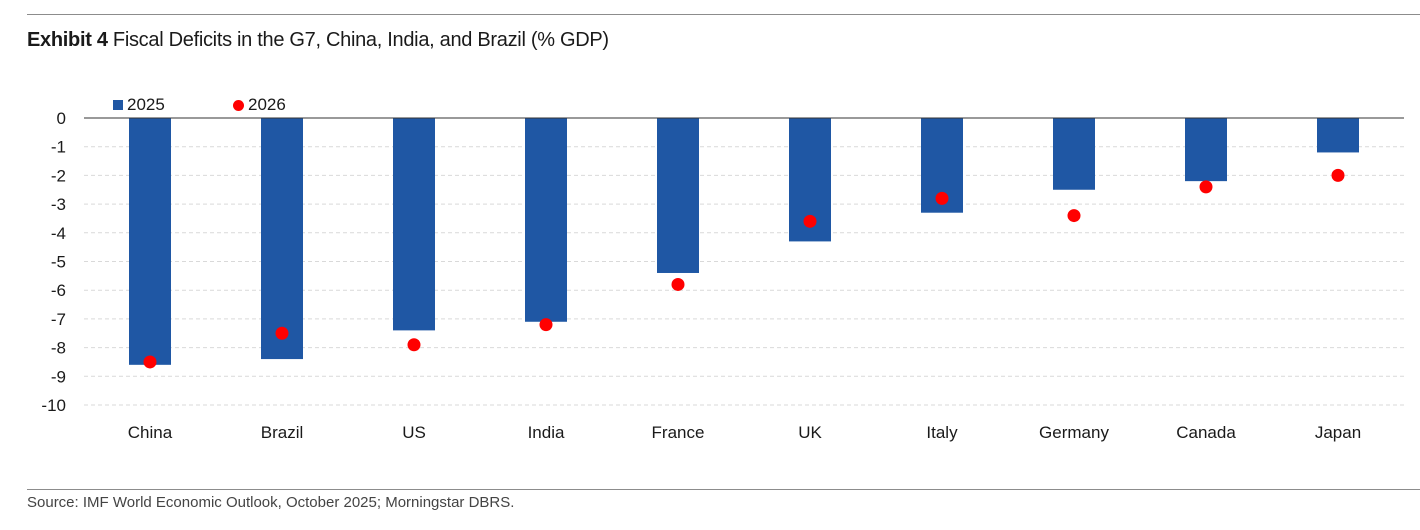 This screenshot has width=1420, height=530. Describe the element at coordinates (58, 290) in the screenshot. I see `y-tick-label: -6` at that location.